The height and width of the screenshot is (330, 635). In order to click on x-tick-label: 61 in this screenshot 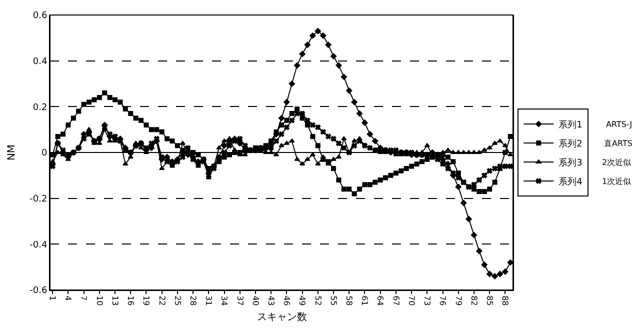, I will do `click(365, 301)`.